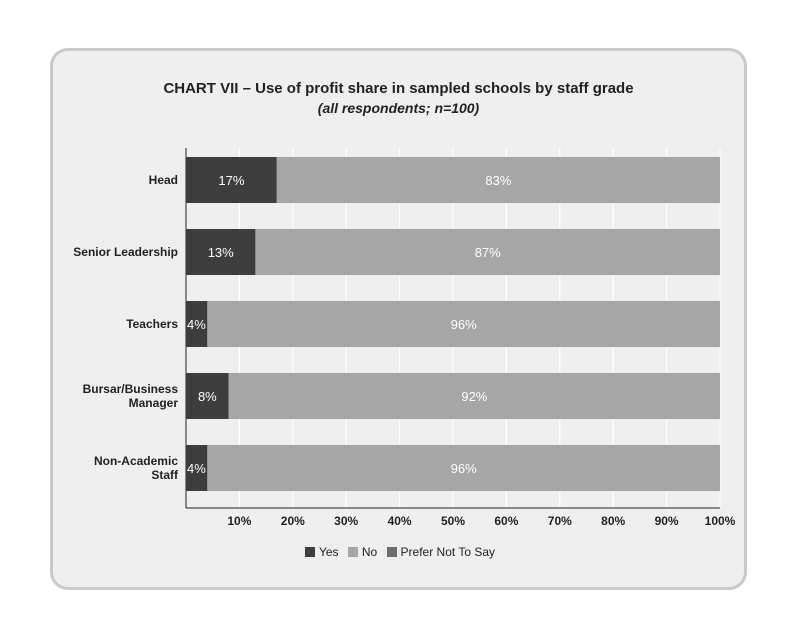 Image resolution: width=800 pixels, height=638 pixels. What do you see at coordinates (398, 108) in the screenshot?
I see `chart-subtitle: (all respondents; n=100)` at bounding box center [398, 108].